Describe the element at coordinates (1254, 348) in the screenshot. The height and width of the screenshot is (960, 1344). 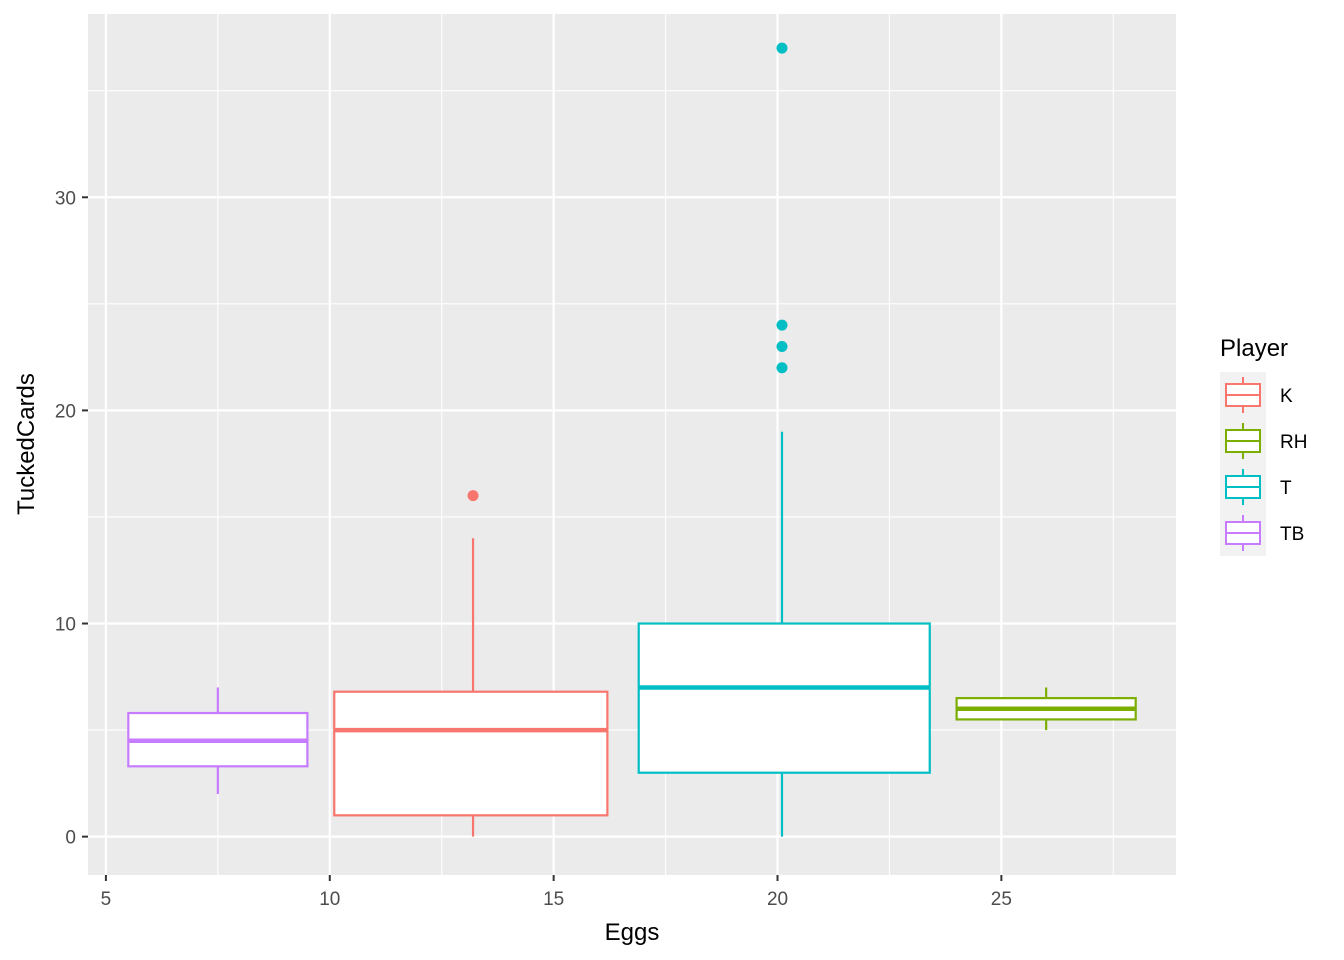
I see `legend-title: Player` at that location.